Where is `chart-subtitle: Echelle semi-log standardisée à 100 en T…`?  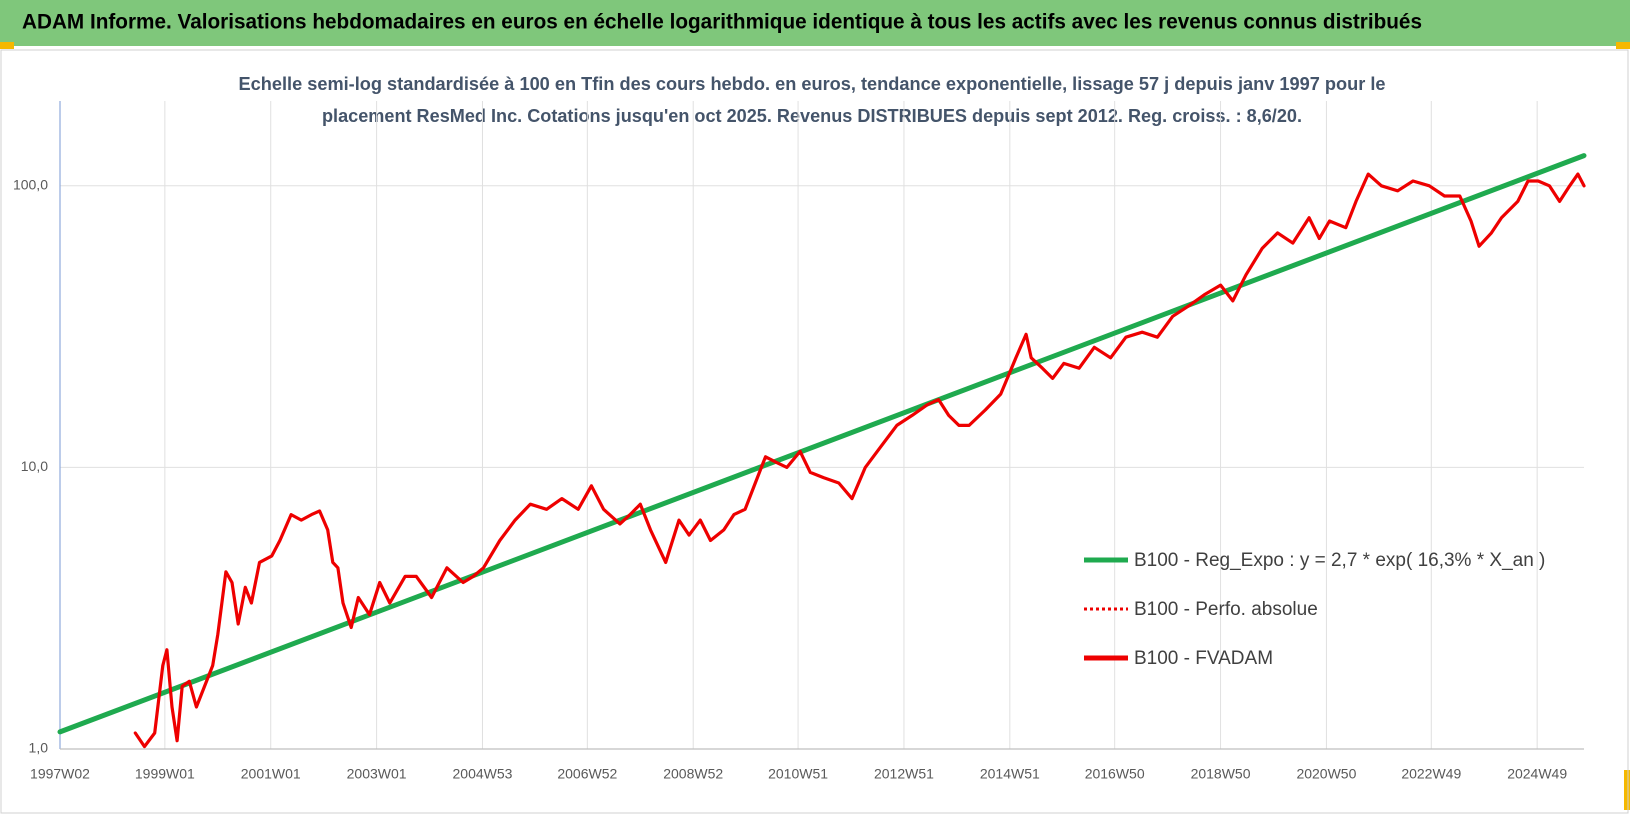
chart-subtitle: Echelle semi-log standardisée à 100 en T… is located at coordinates (812, 84).